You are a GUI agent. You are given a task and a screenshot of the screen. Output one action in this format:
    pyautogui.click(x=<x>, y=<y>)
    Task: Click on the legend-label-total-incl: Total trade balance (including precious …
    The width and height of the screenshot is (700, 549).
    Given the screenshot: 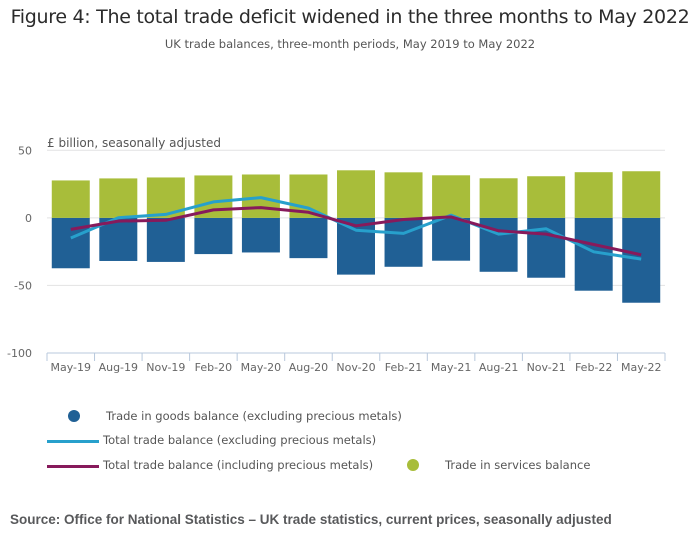 What is the action you would take?
    pyautogui.click(x=238, y=465)
    